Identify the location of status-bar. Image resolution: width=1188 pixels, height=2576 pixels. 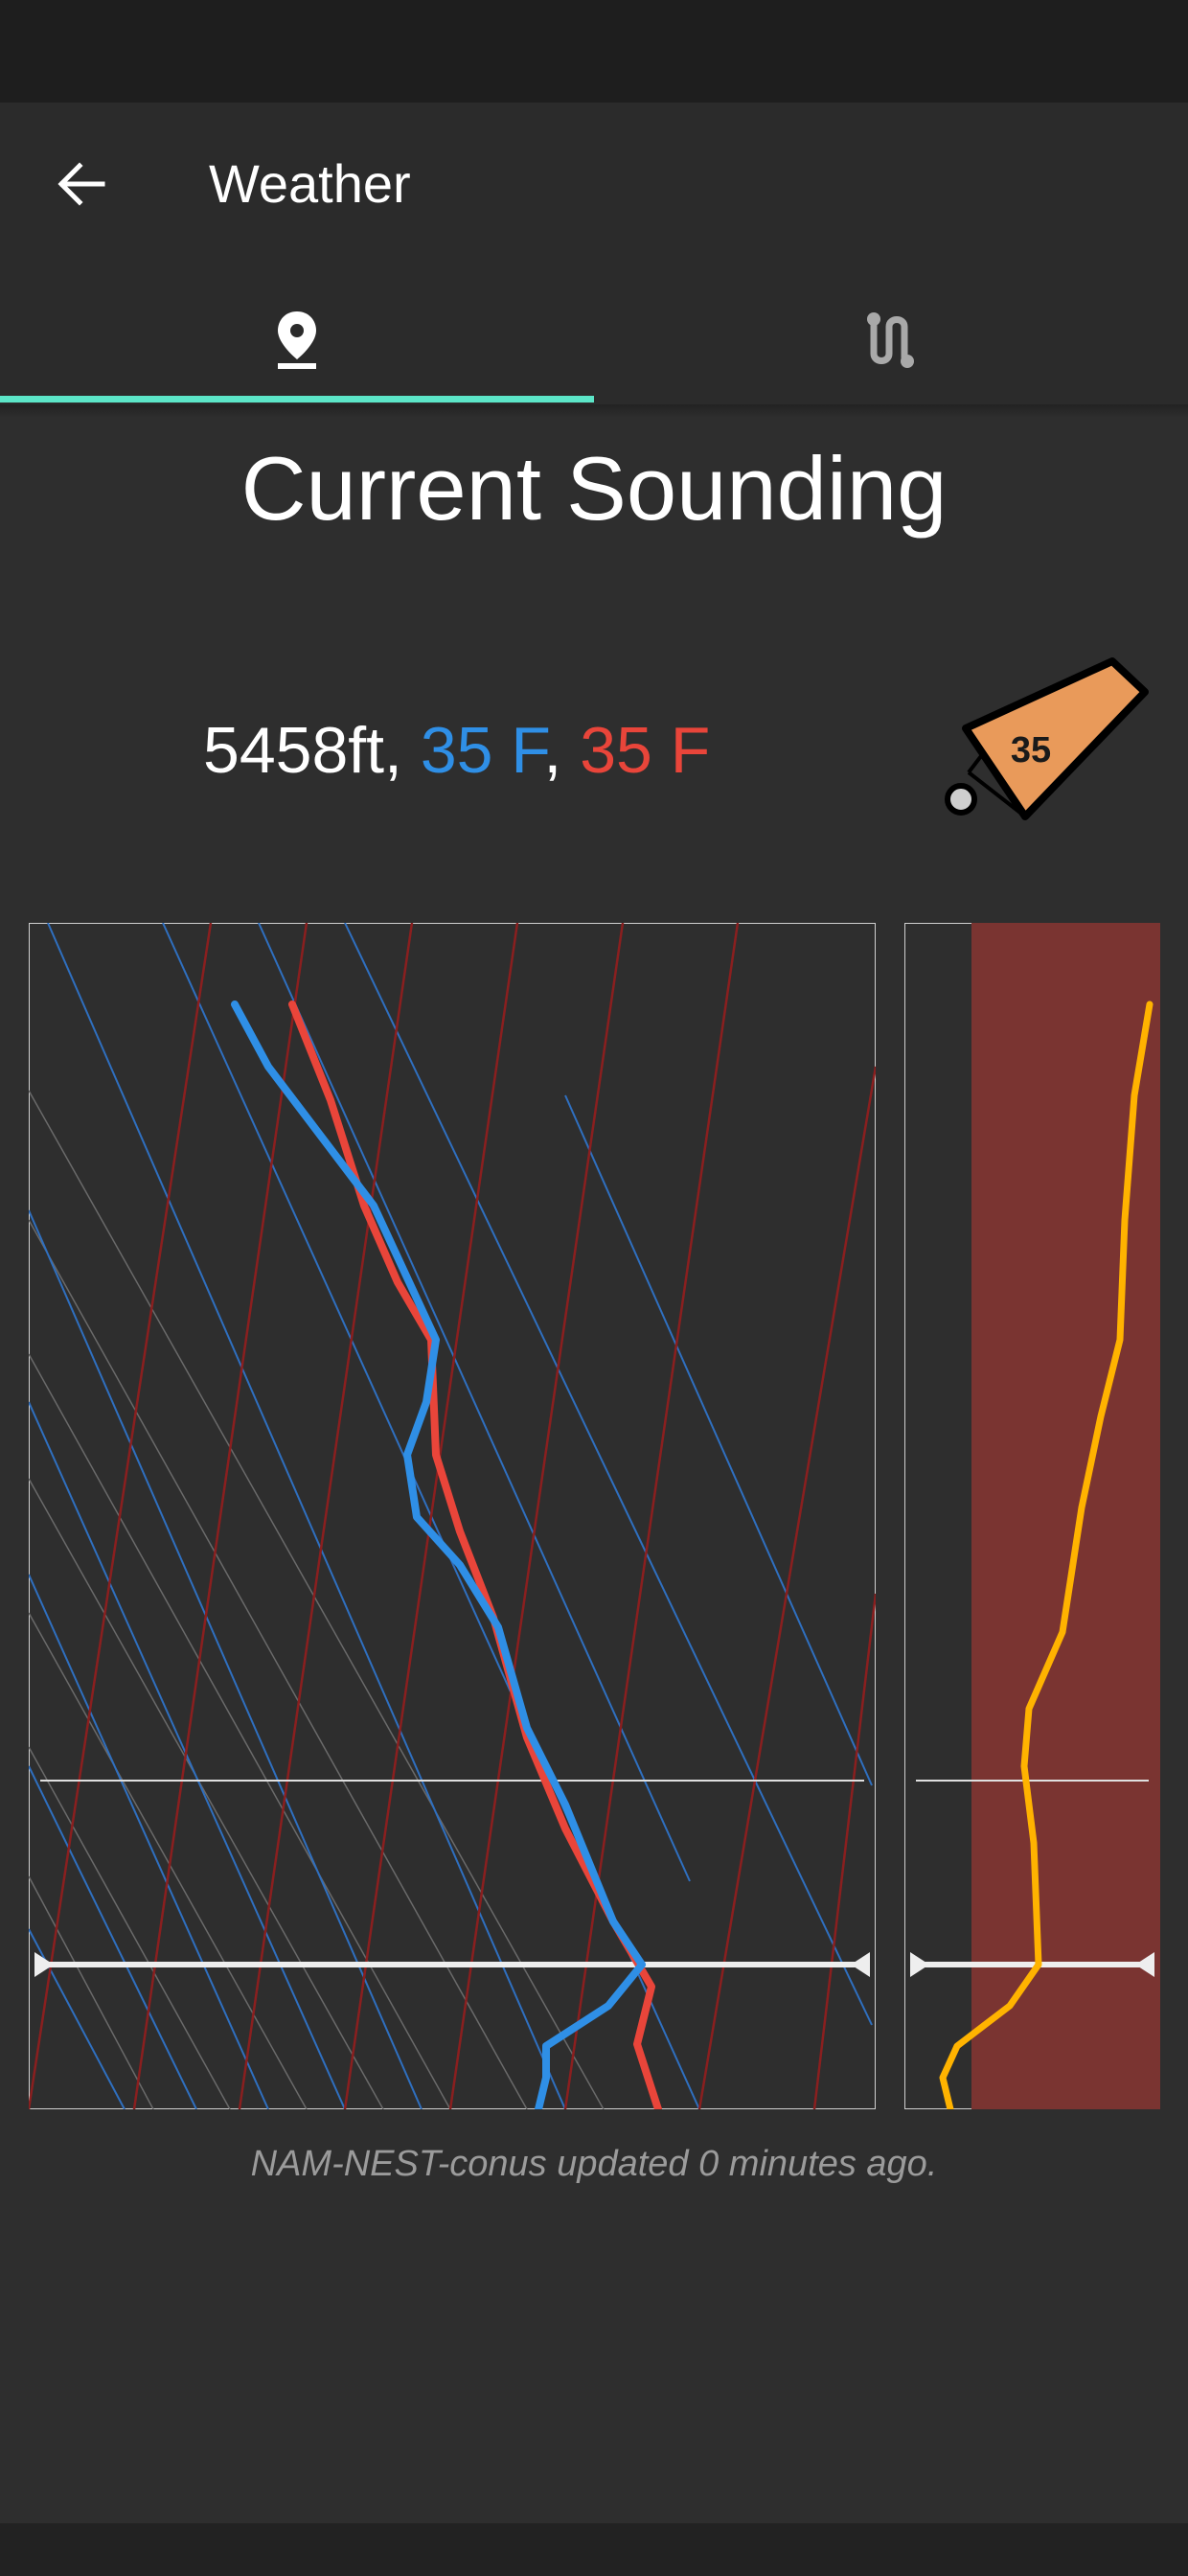
(594, 51).